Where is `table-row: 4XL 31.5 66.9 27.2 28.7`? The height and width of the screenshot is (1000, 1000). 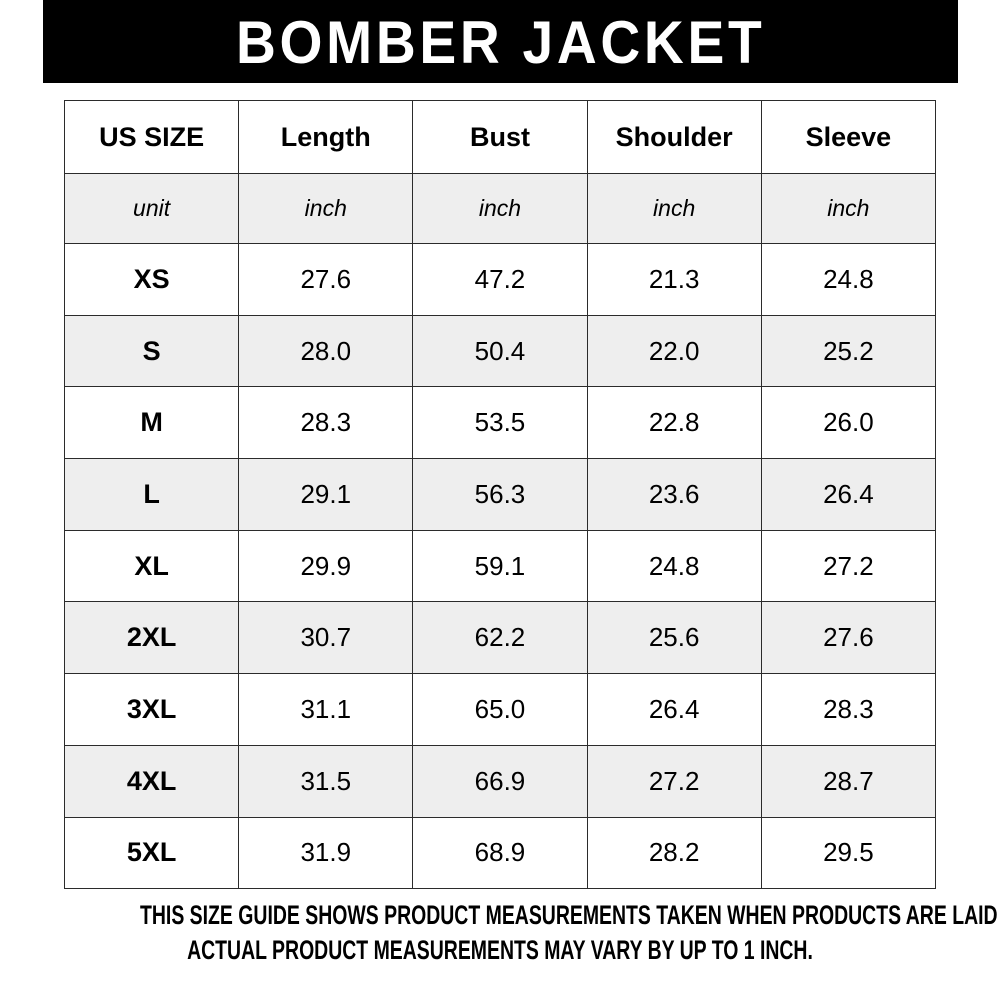 table-row: 4XL 31.5 66.9 27.2 28.7 is located at coordinates (500, 781).